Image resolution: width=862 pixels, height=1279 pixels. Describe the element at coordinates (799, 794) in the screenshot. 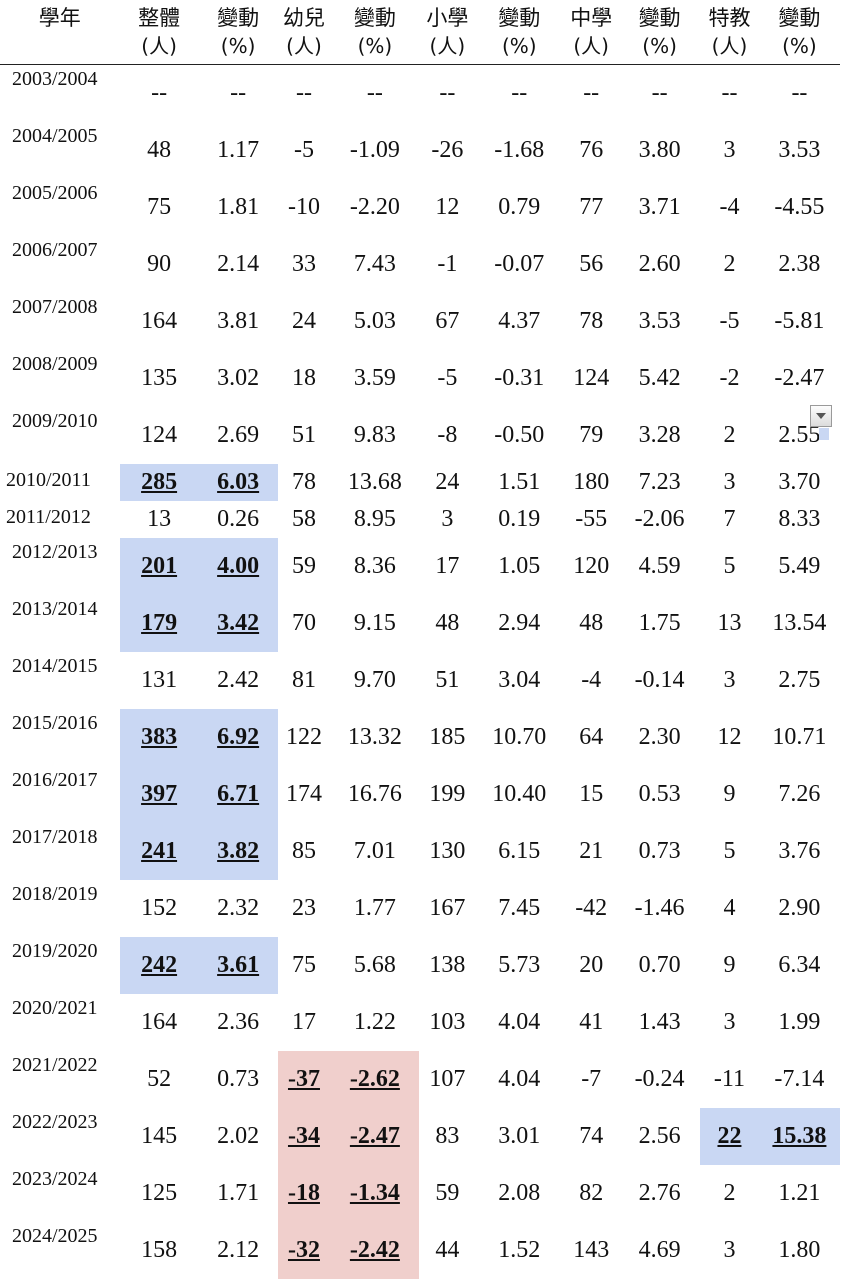

I see `cell-value: 7.26` at that location.